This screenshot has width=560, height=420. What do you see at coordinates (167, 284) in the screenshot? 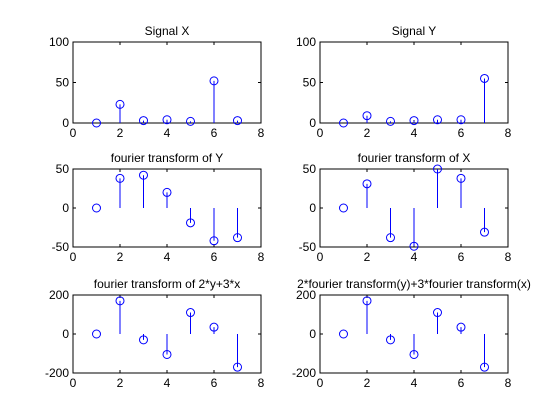
I see `plot-title: fourier transform of 2*y+3*x` at bounding box center [167, 284].